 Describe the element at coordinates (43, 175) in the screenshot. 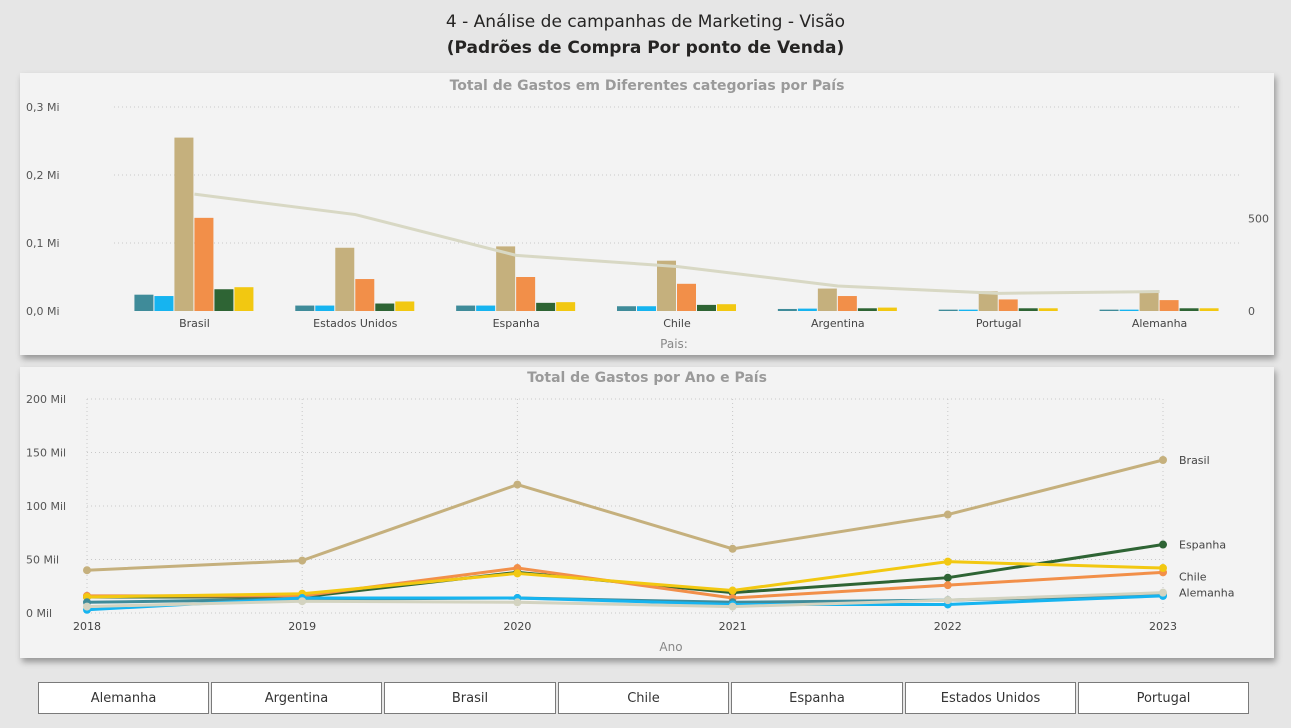

I see `y-tick-label: 0,2 Mi` at that location.